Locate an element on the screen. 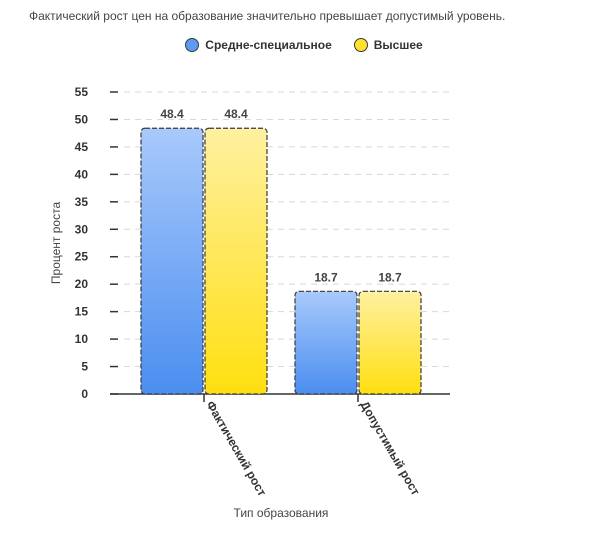  y-axis-title: Процент роста is located at coordinates (56, 243).